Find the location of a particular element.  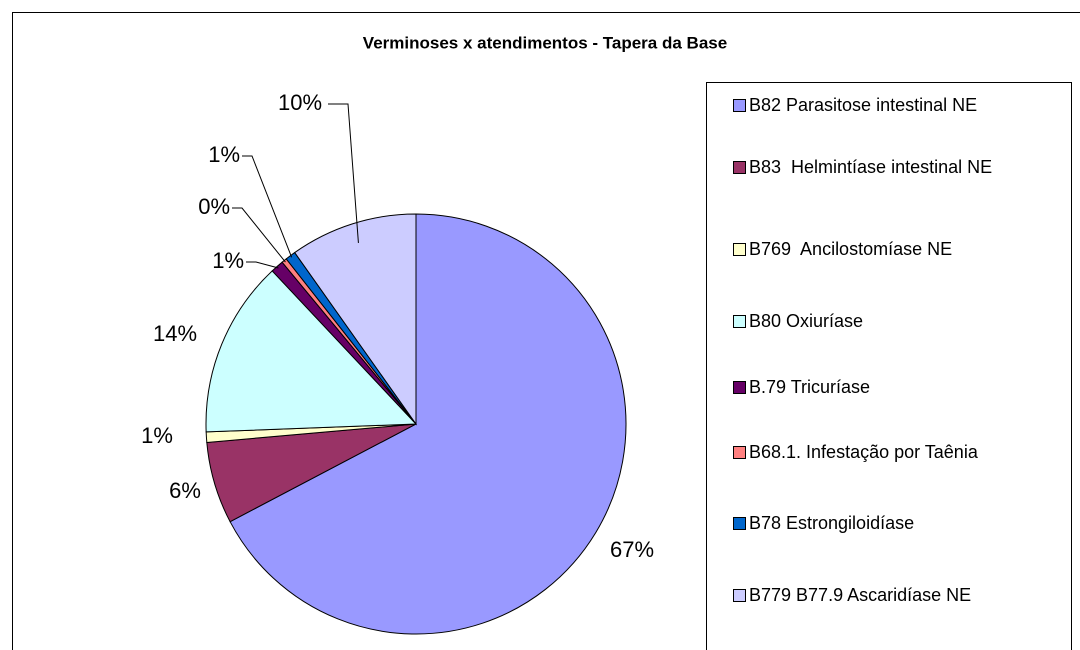

legend-item: B769 Ancilostomíase NE is located at coordinates (898, 249).